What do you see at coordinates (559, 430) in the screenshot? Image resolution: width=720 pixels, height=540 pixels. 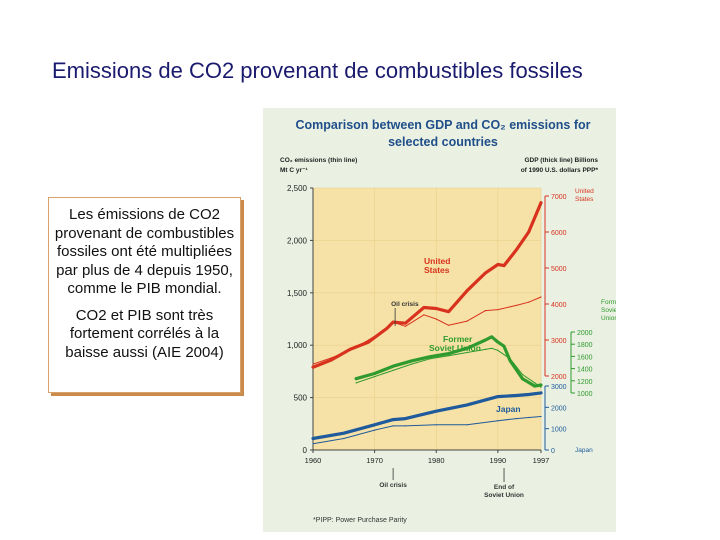 I see `japan-gdp-tick-label: 1000` at bounding box center [559, 430].